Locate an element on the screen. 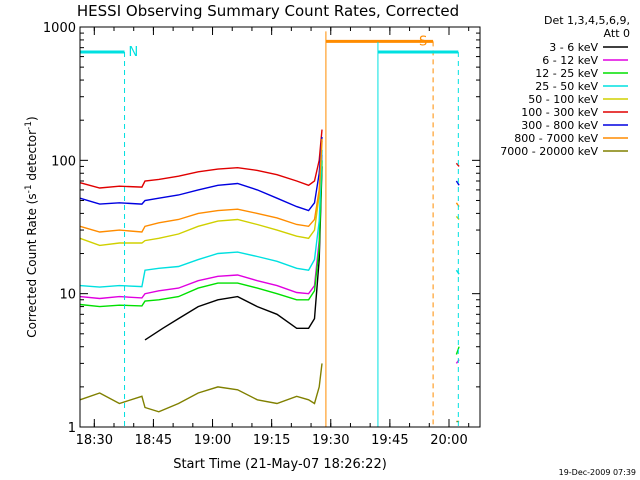 This screenshot has height=480, width=640. series-line-800-7000keV is located at coordinates (201, 185).